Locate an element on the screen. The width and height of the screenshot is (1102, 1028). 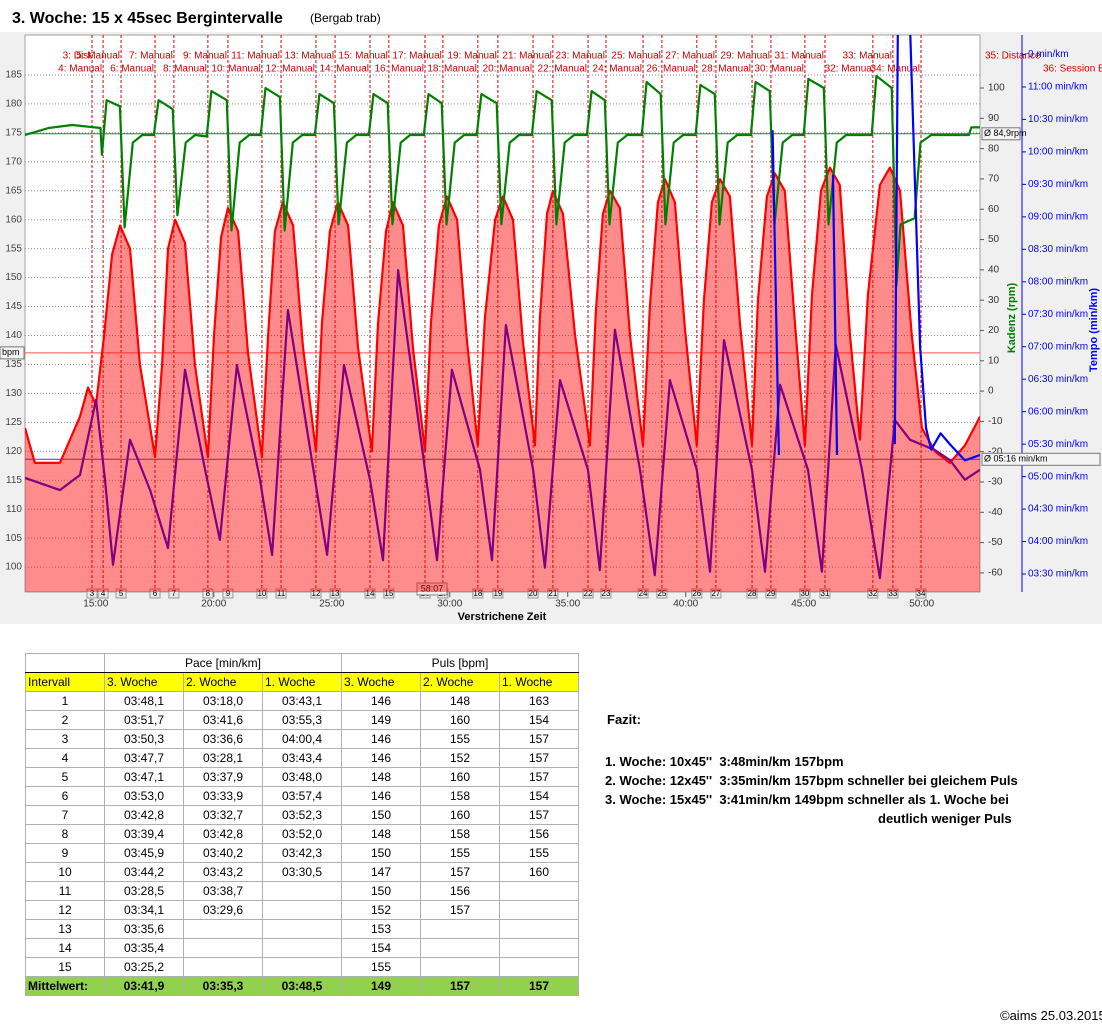
table-cell: 5 is located at coordinates (65, 777).